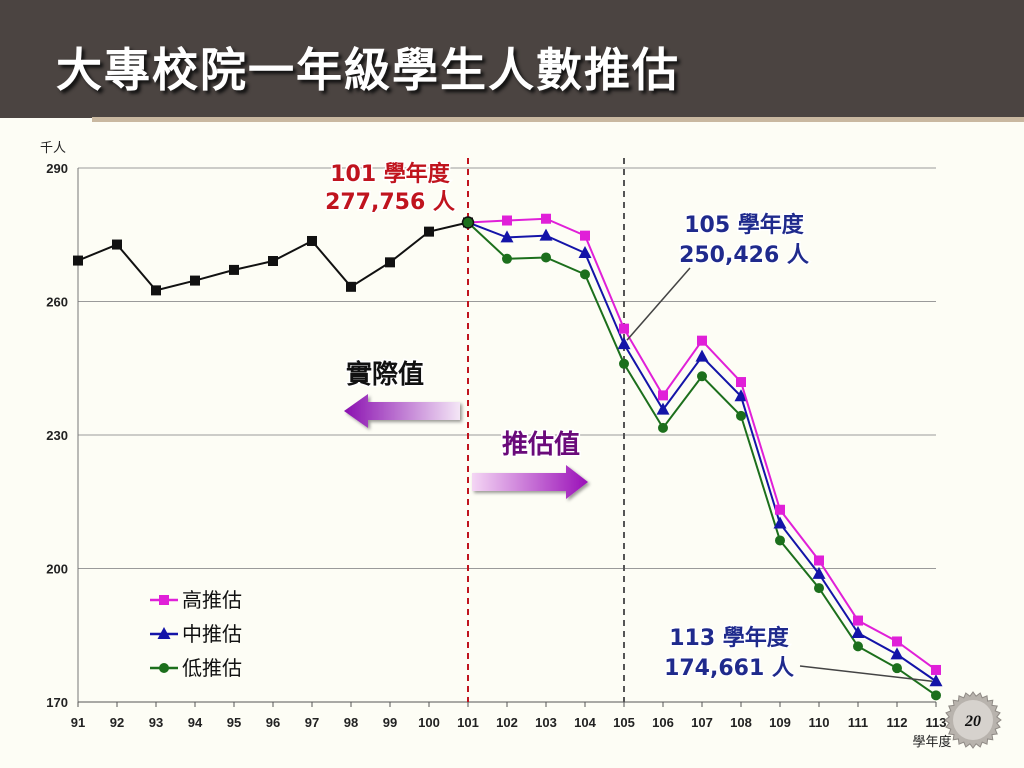 The width and height of the screenshot is (1024, 768). Describe the element at coordinates (468, 722) in the screenshot. I see `x-tick-label: 101` at that location.